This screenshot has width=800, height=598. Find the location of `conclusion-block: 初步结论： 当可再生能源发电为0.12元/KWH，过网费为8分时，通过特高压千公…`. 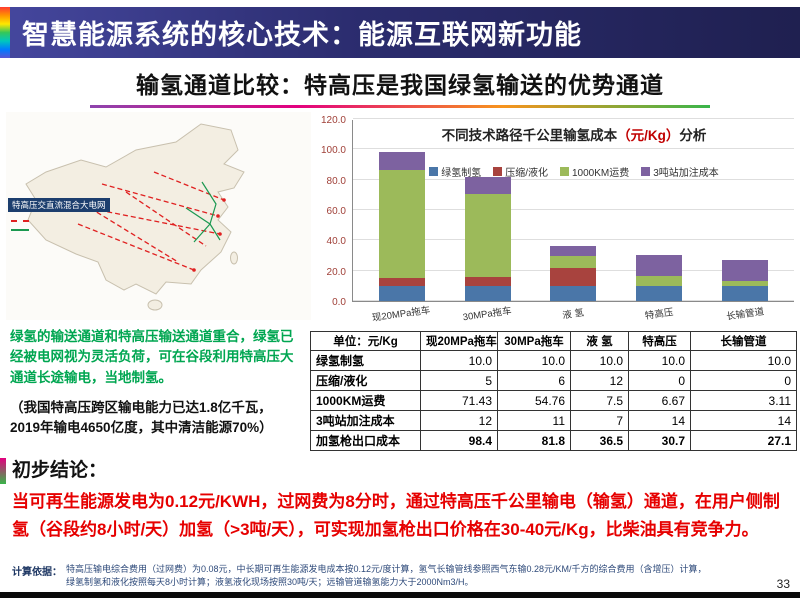

conclusion-block: 初步结论： 当可再生能源发电为0.12元/KWH，过网费为8分时，通过特高压千公… is located at coordinates (402, 499).